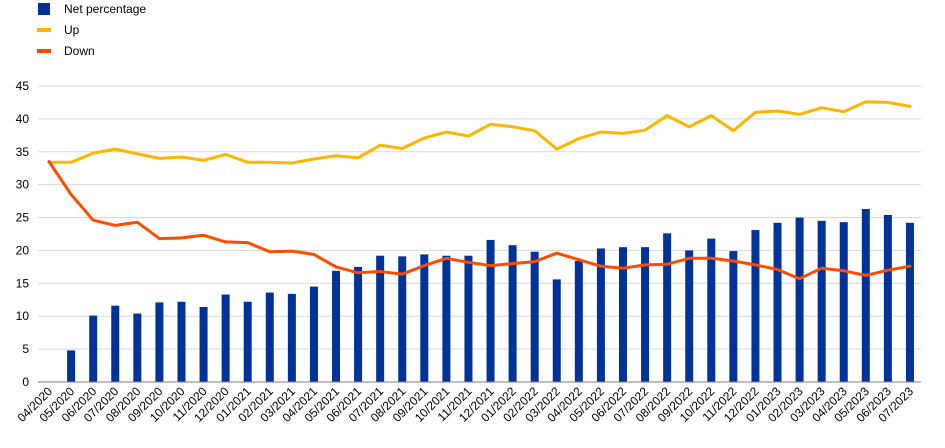 This screenshot has width=945, height=448. I want to click on y-tick-label: 35, so click(23, 152).